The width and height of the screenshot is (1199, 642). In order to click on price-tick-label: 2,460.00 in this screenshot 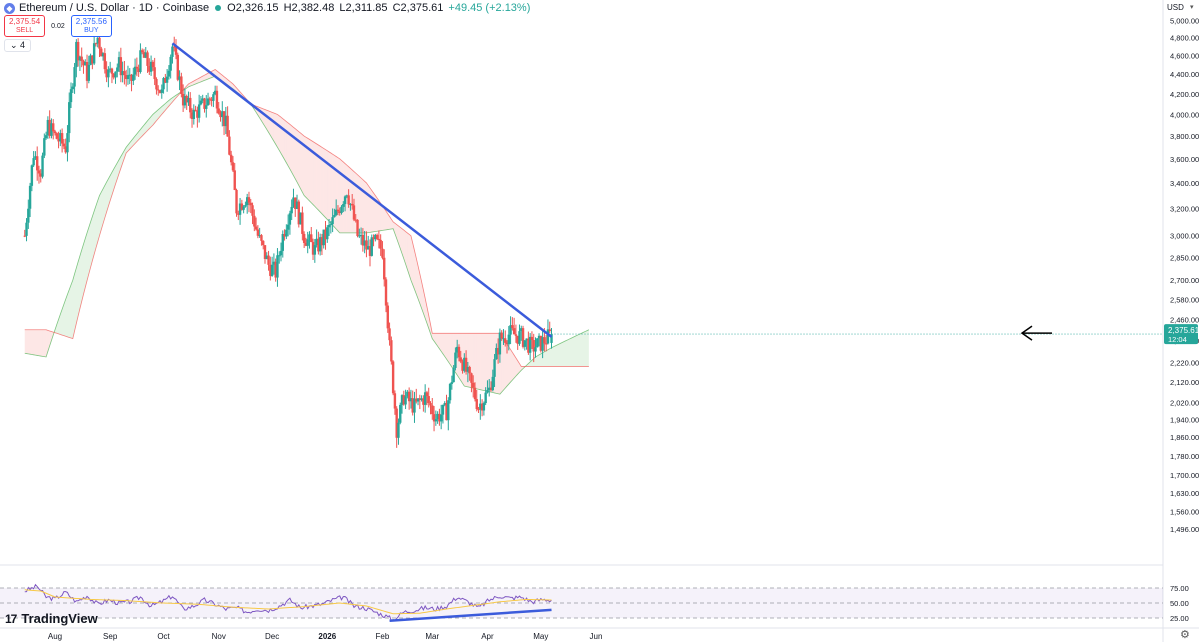, I will do `click(1184, 319)`.